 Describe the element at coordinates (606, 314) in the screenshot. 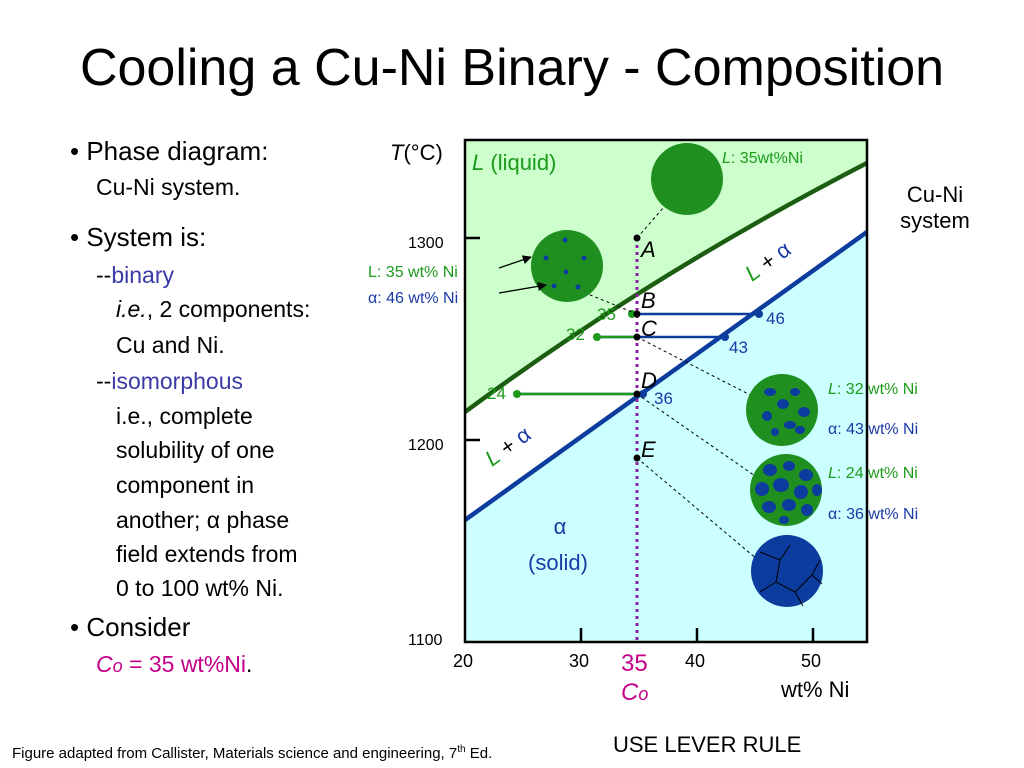

I see `tie-num-35: 35` at that location.